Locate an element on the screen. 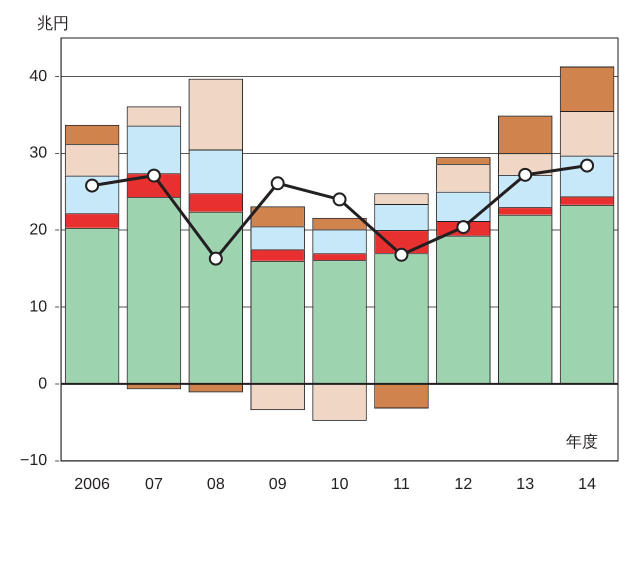 This screenshot has width=634, height=565. x-tick-label: 09 is located at coordinates (277, 484).